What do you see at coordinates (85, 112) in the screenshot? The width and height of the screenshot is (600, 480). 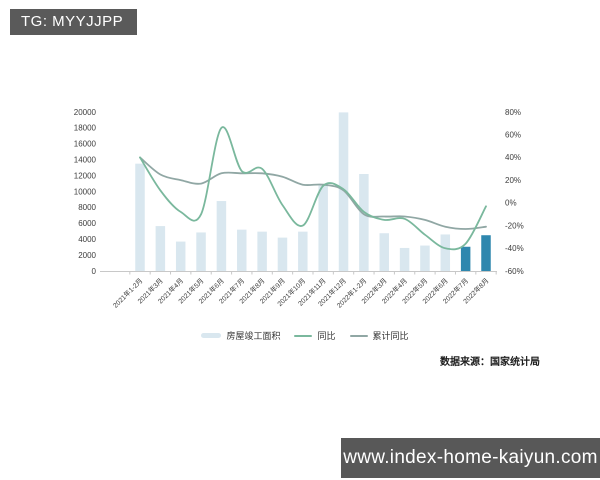 I see `left-axis-tick-label: 20000` at bounding box center [85, 112].